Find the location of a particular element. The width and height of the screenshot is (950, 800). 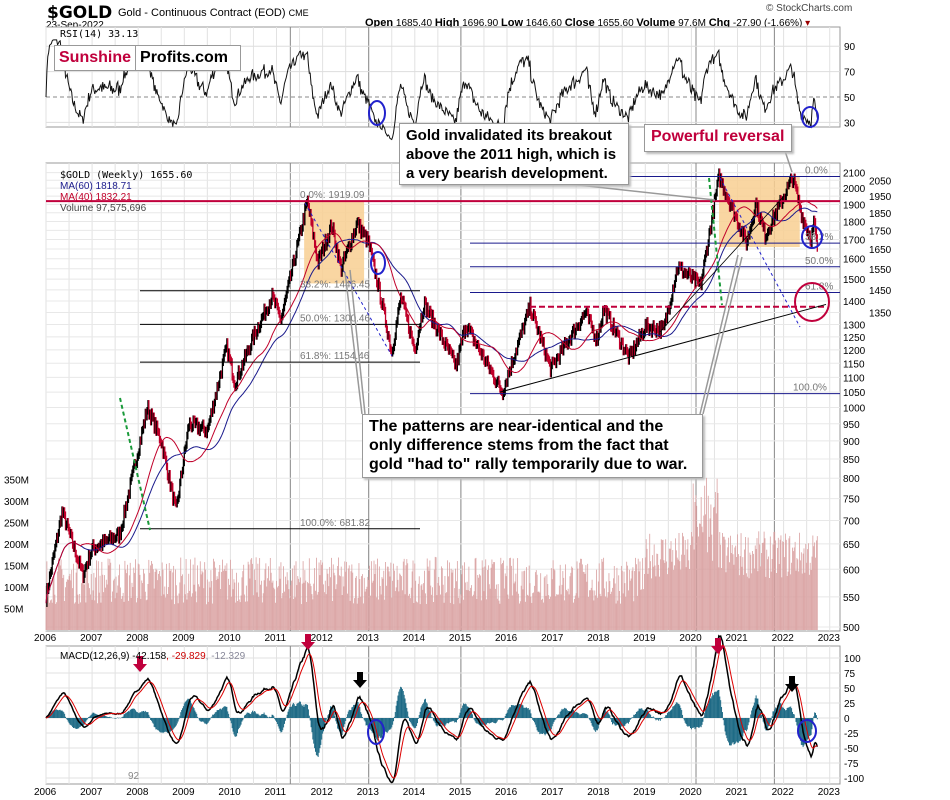

price-tick: 1300 is located at coordinates (854, 325).